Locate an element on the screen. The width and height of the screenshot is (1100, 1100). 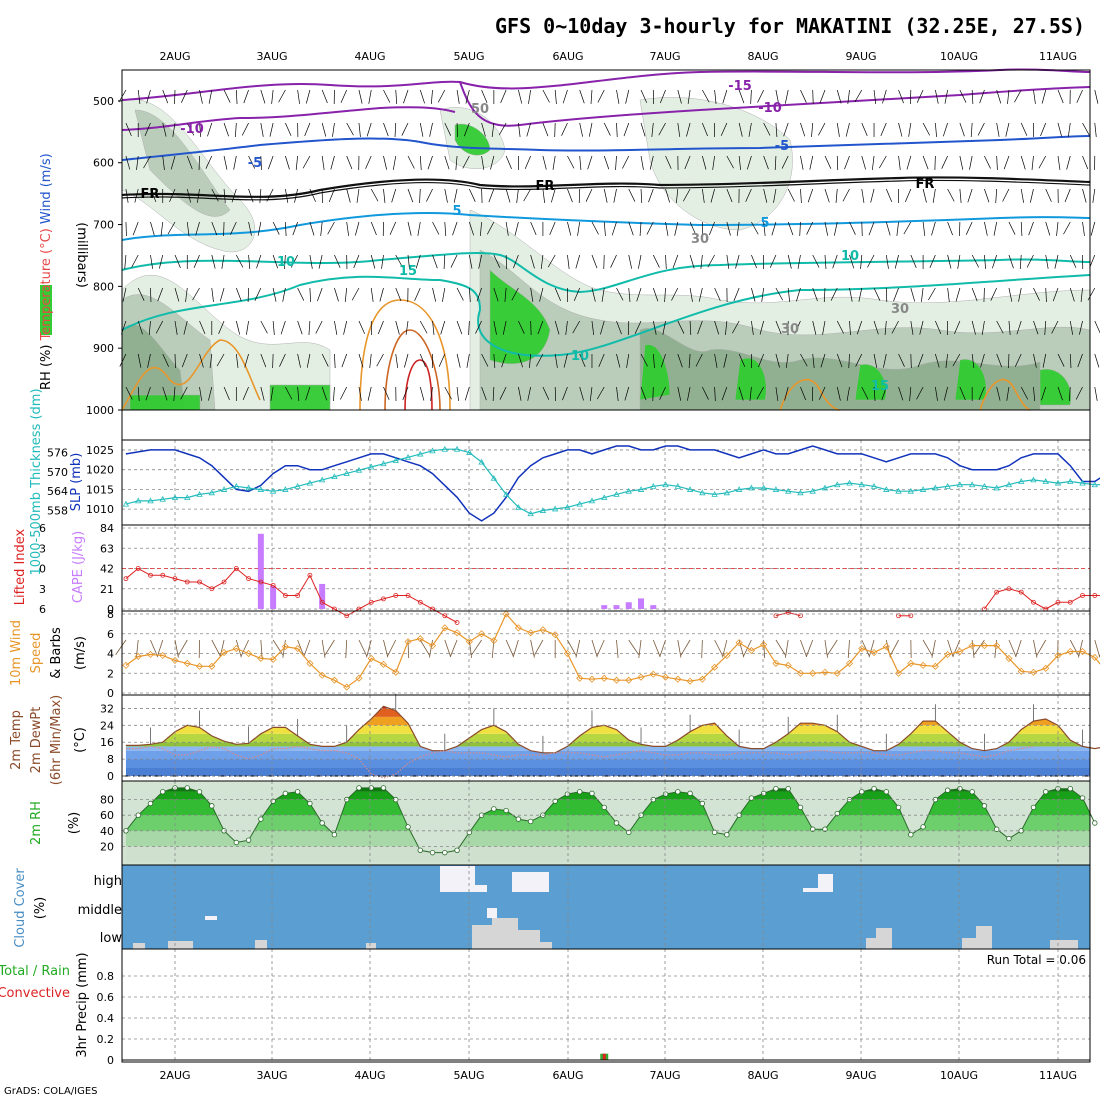
lifted-tick: 0 is located at coordinates (42, 569).